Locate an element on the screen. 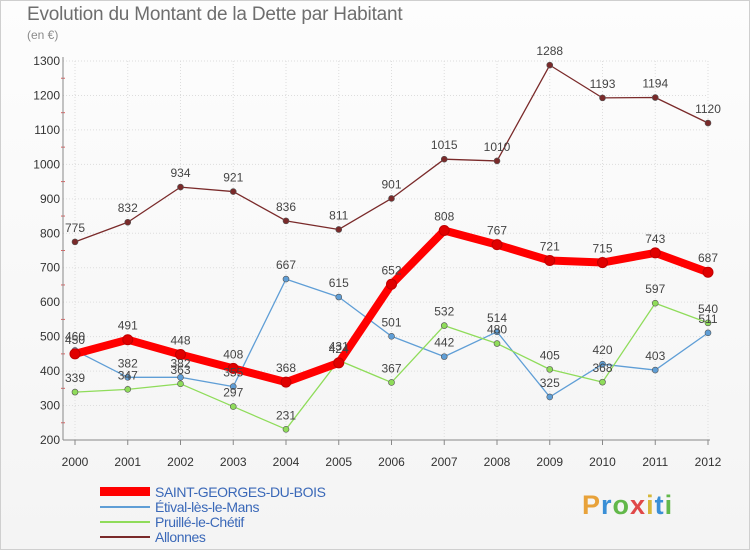  x-tick-label: 2011 is located at coordinates (655, 462).